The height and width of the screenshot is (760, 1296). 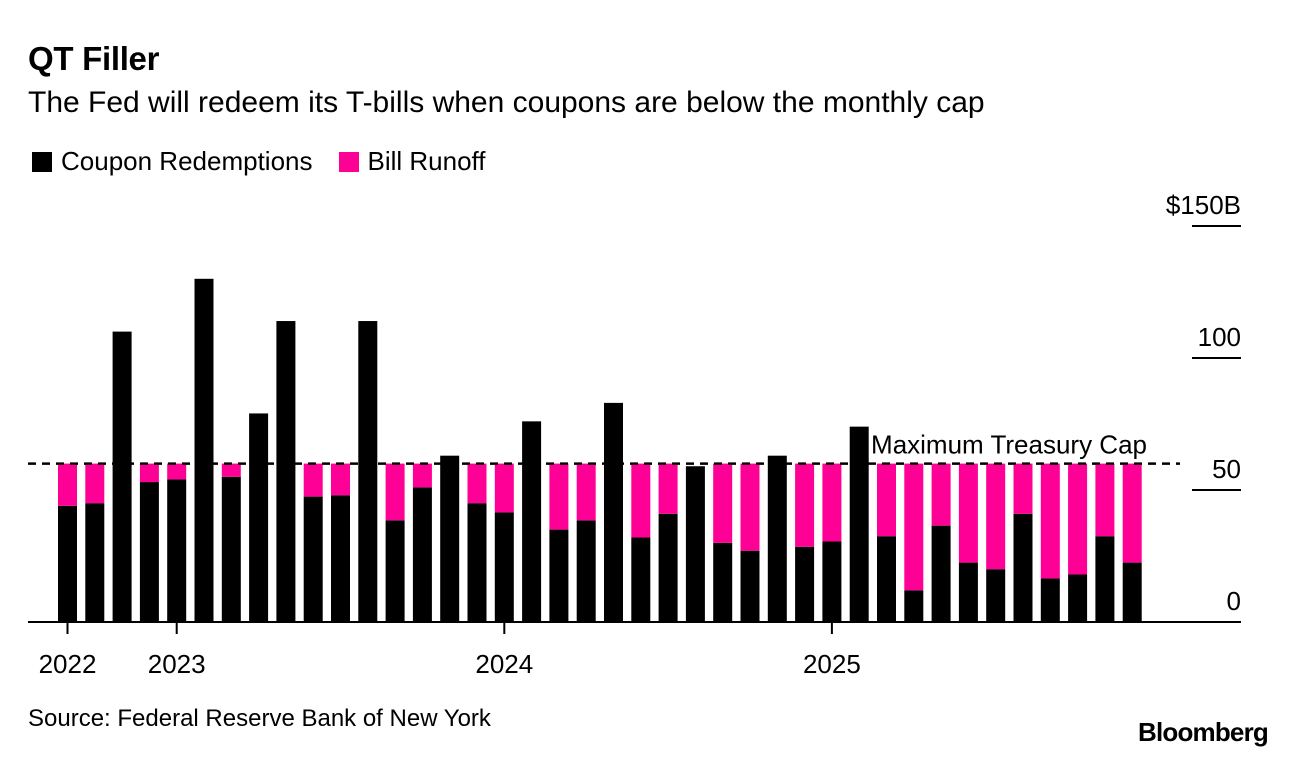 I want to click on cap-reference-label: Maximum Treasury Cap, so click(x=1009, y=445).